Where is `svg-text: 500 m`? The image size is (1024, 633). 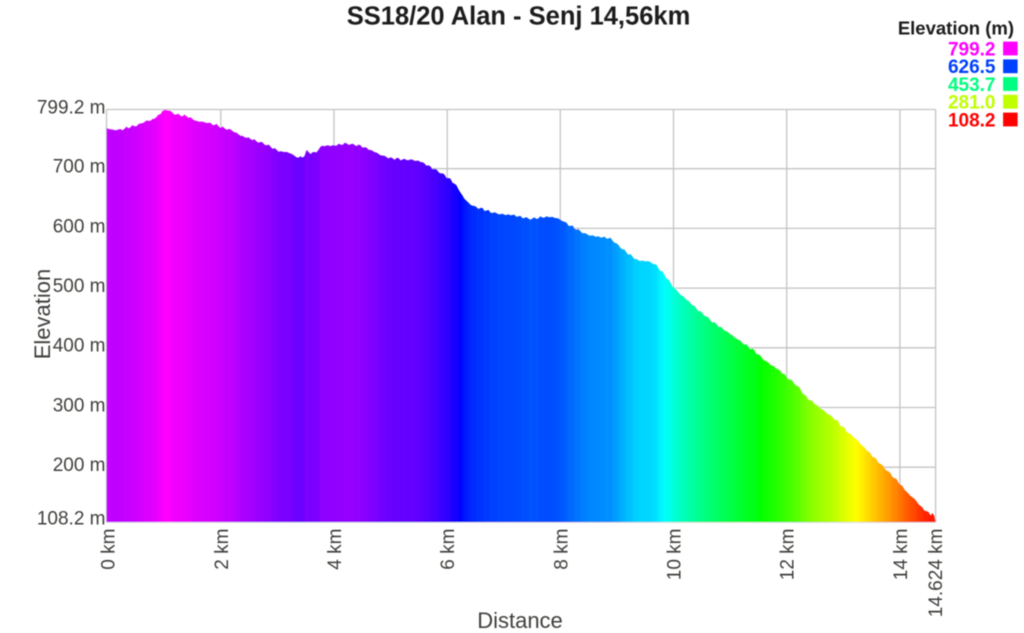 svg-text: 500 m is located at coordinates (79, 286).